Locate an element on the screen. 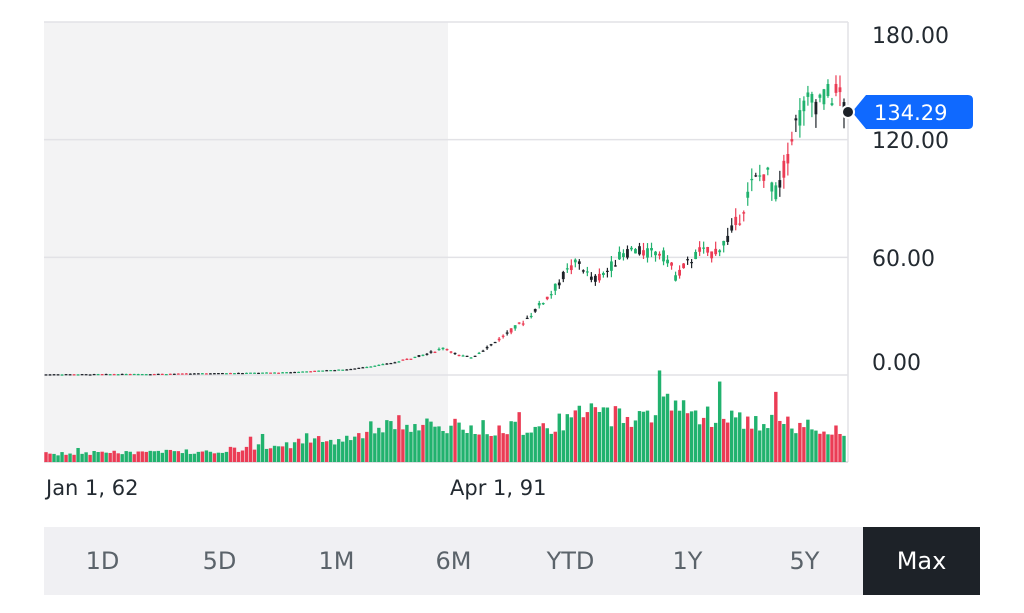 The height and width of the screenshot is (613, 1024). range-button-ytd: YTD is located at coordinates (570, 561).